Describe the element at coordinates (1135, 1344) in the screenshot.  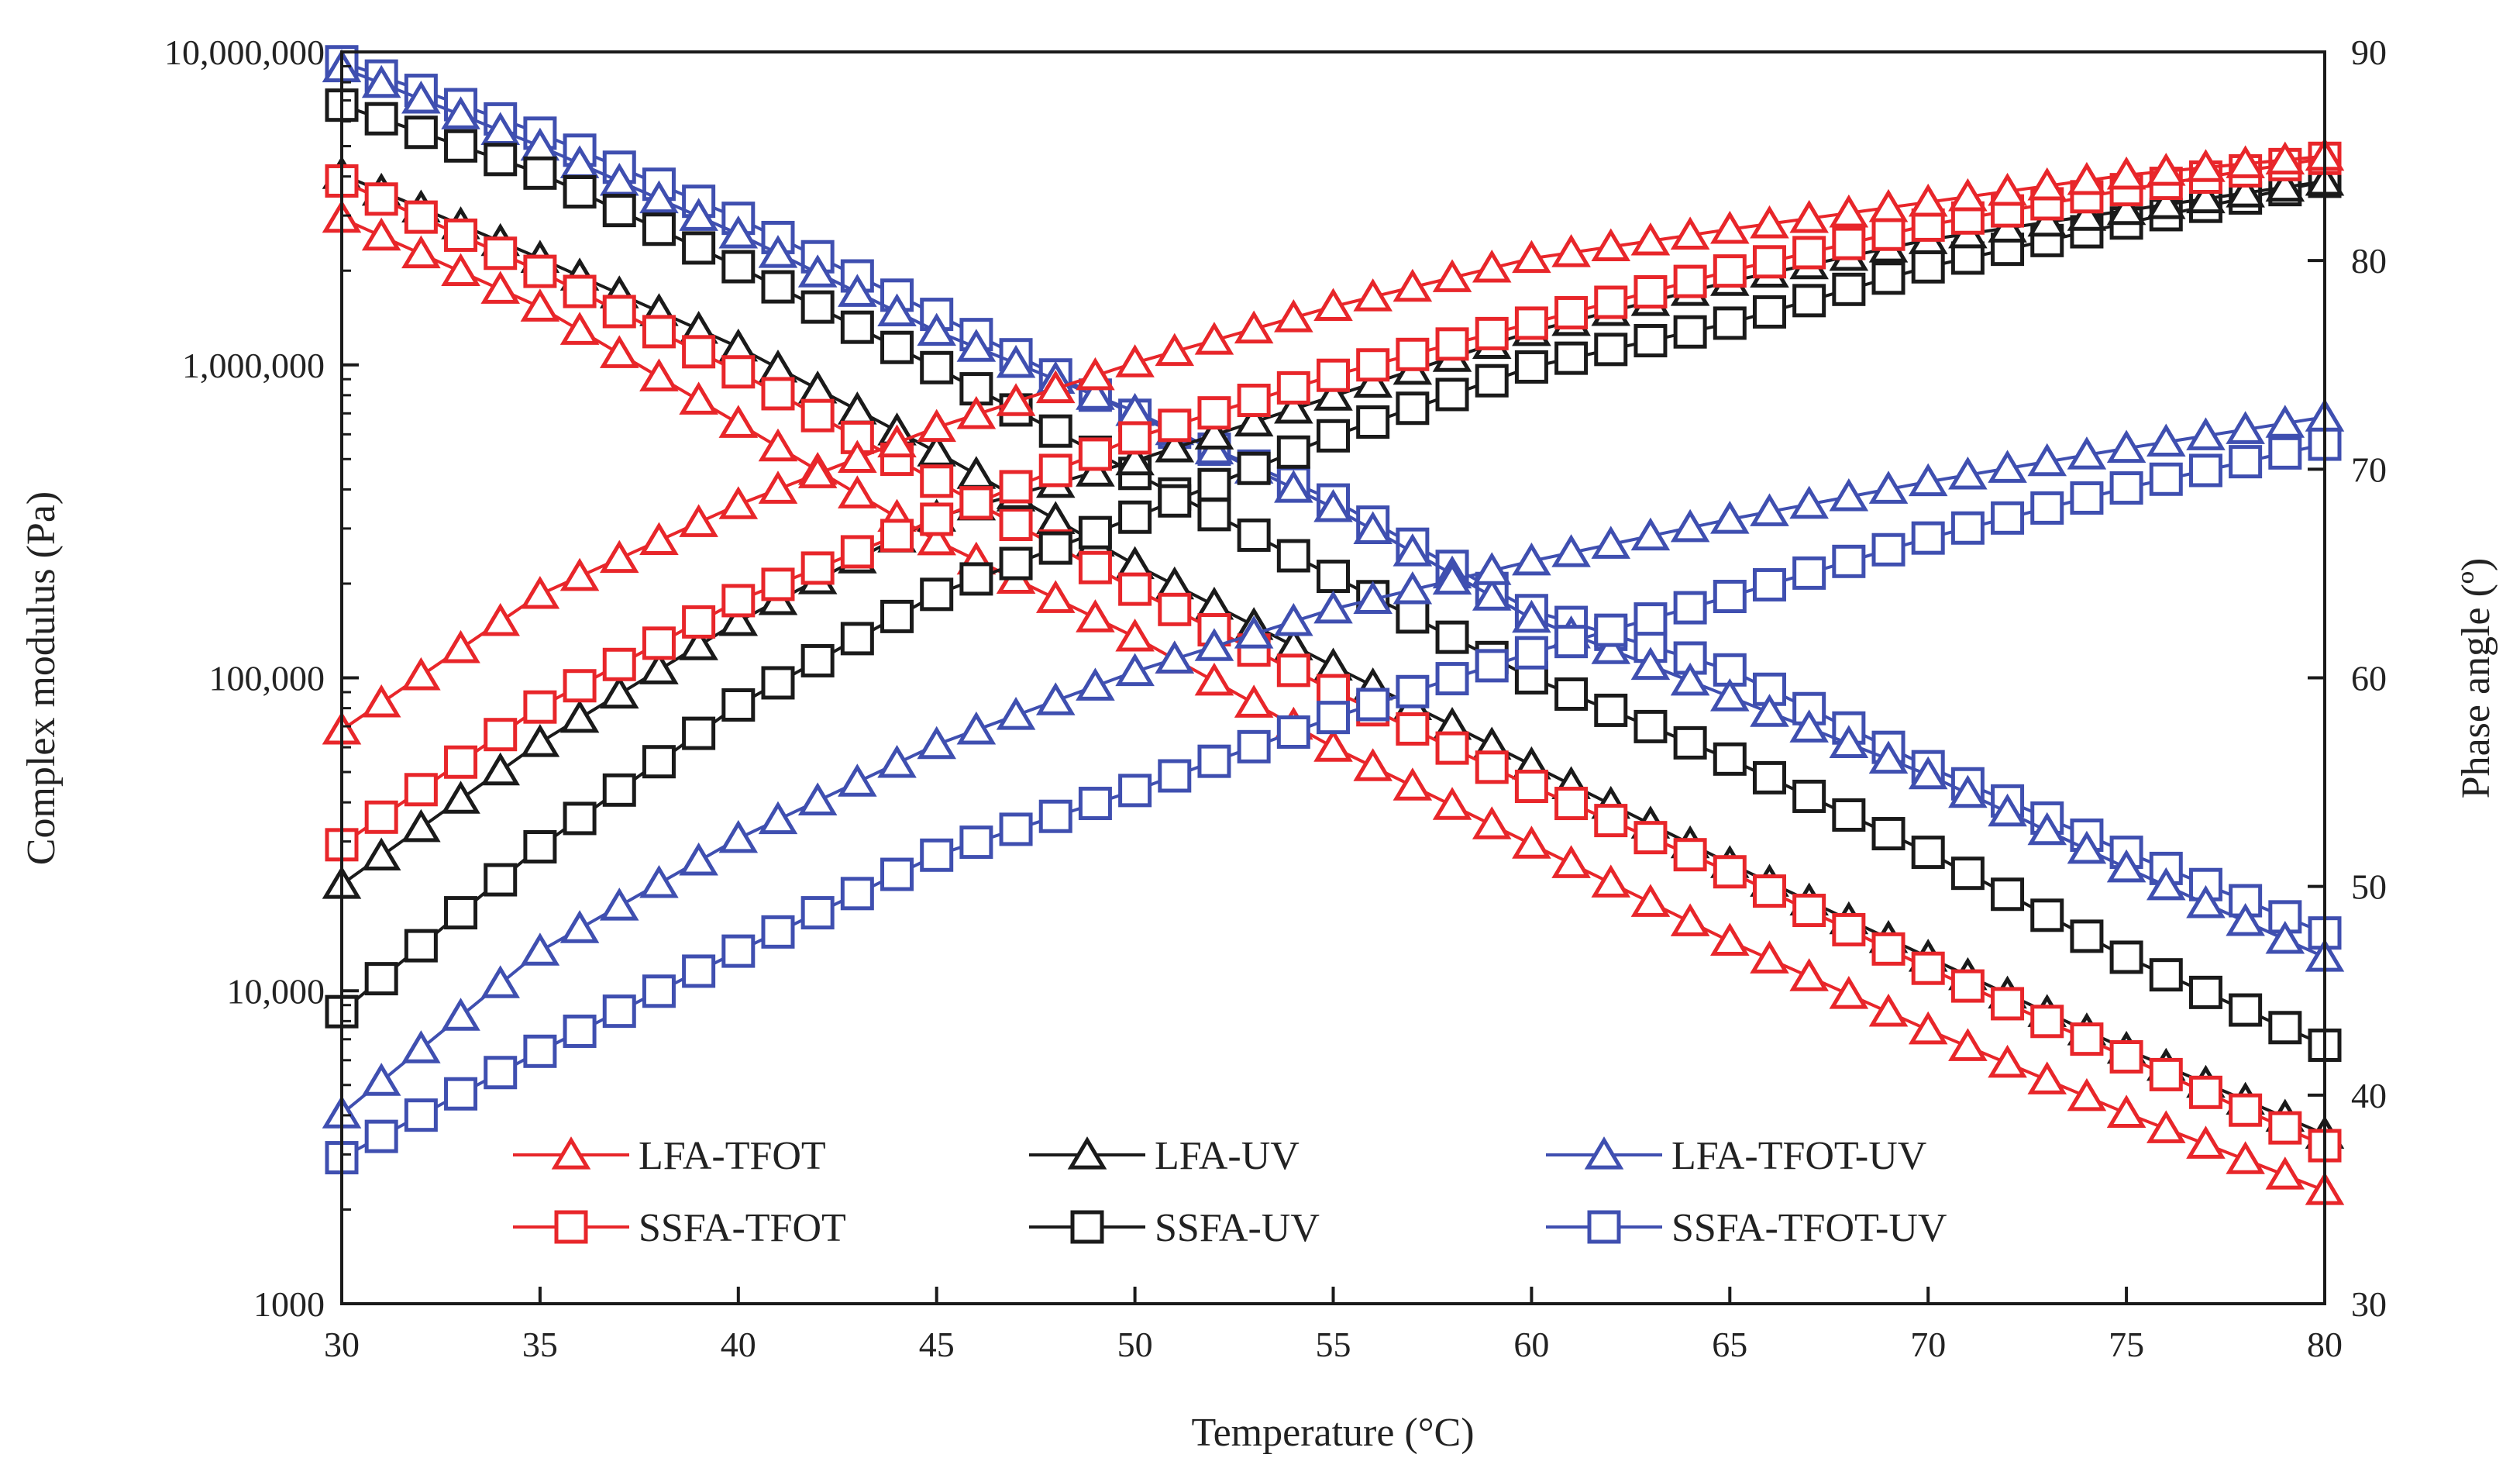
I see `x-tick-label: 50` at that location.